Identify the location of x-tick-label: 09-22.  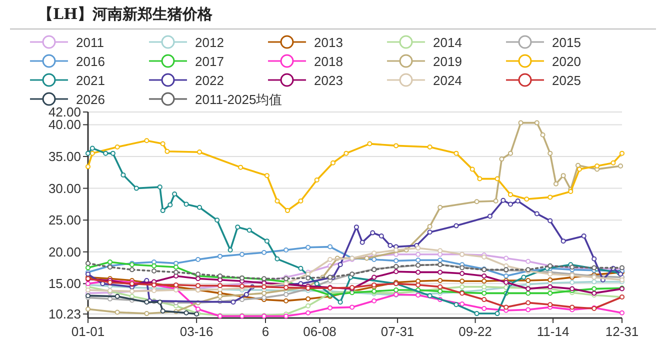
(475, 331).